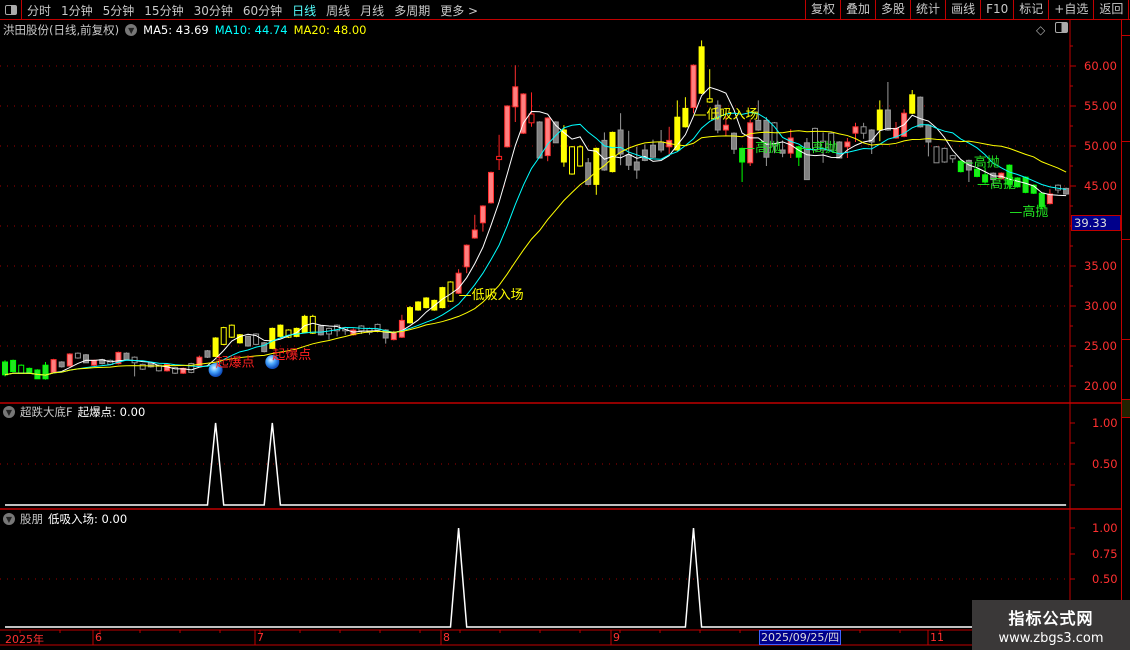 The width and height of the screenshot is (1130, 650). What do you see at coordinates (111, 412) in the screenshot?
I see `indicator-series: 起爆点: 0.00` at bounding box center [111, 412].